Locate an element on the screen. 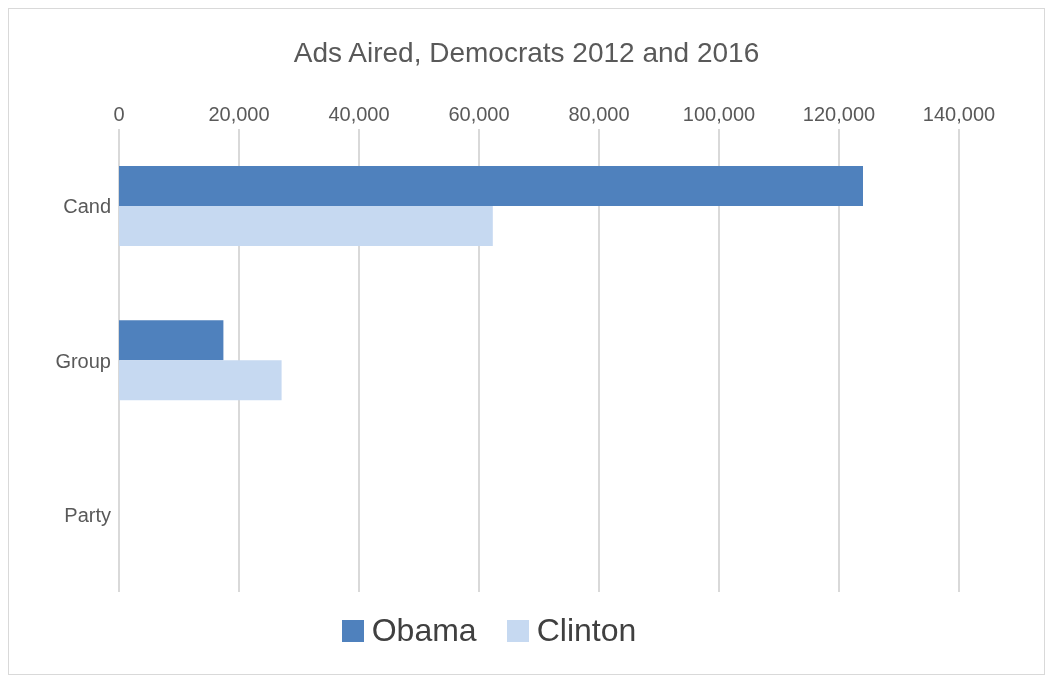  x-tick-label: 0 is located at coordinates (119, 114).